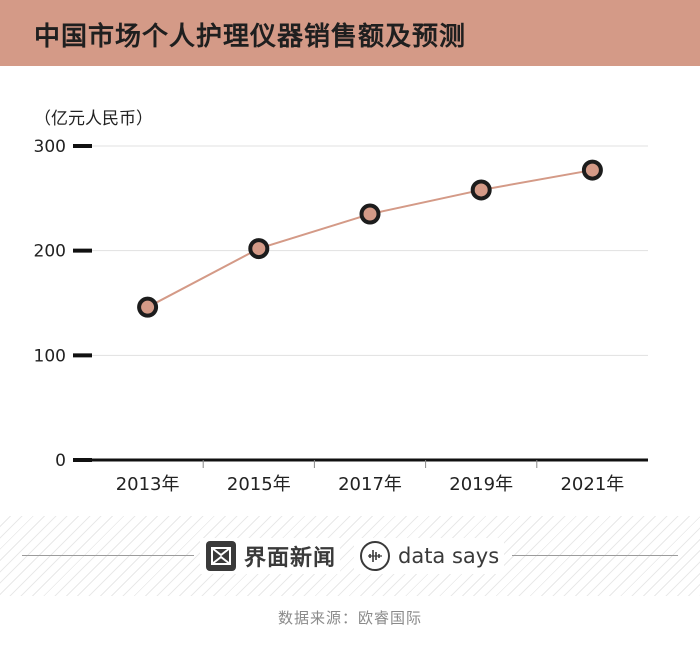 Image resolution: width=700 pixels, height=646 pixels. What do you see at coordinates (93, 119) in the screenshot?
I see `y-axis-unit-label: （亿元人民币）` at bounding box center [93, 119].